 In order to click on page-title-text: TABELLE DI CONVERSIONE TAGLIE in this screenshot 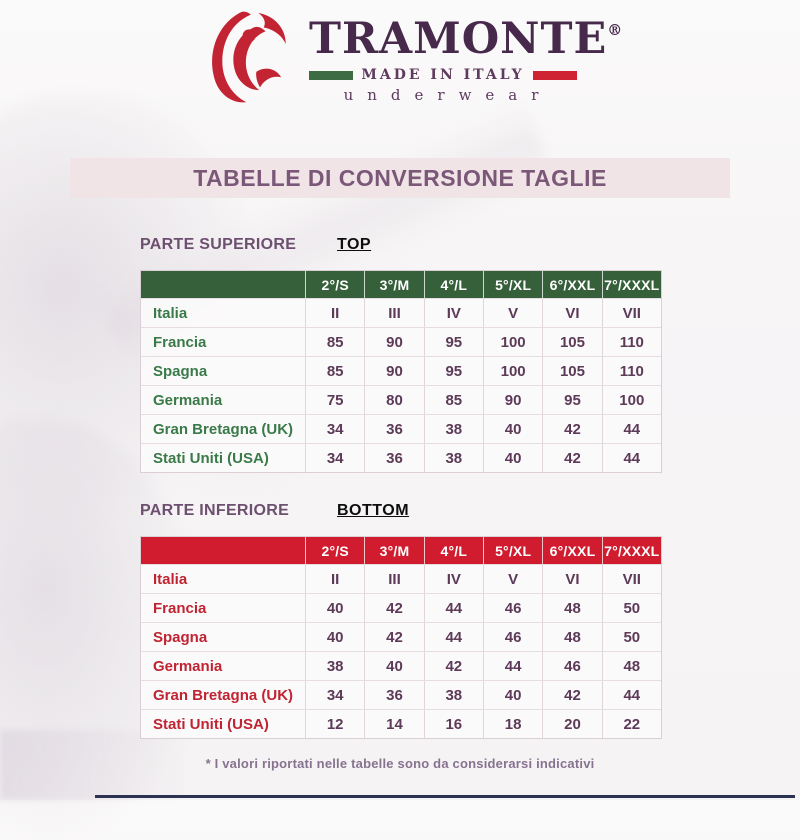, I will do `click(400, 177)`.